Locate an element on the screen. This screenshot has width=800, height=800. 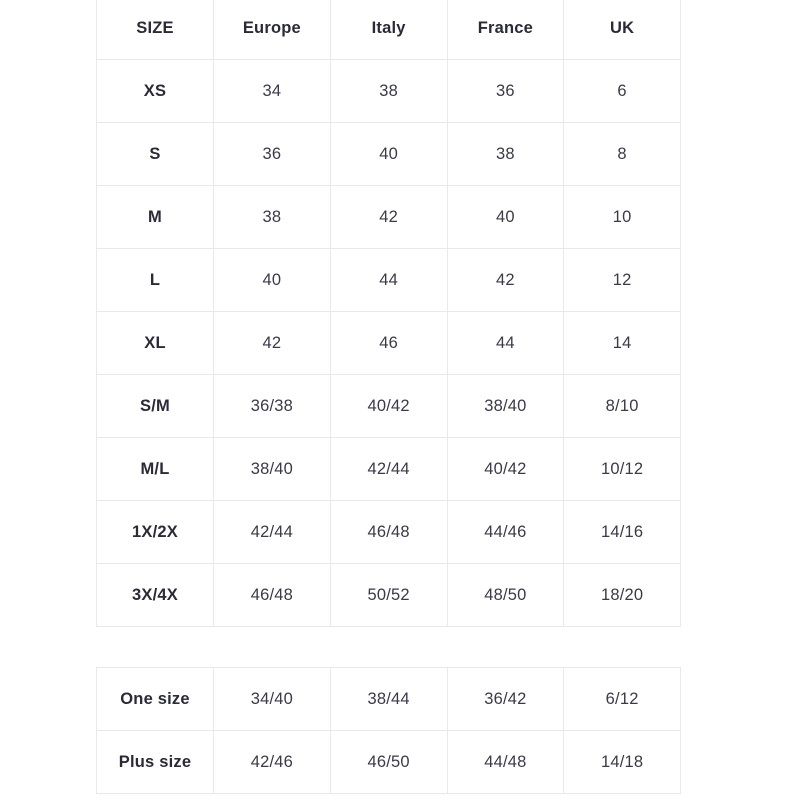
row-label: XS is located at coordinates (155, 91).